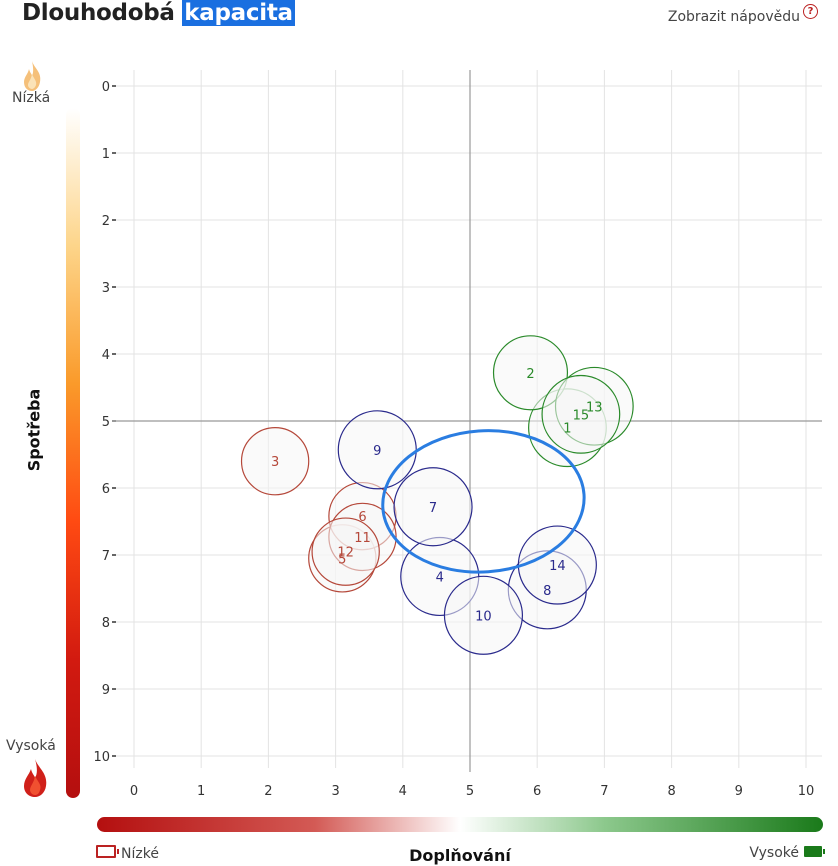  I want to click on x-tick-label: 3, so click(335, 791).